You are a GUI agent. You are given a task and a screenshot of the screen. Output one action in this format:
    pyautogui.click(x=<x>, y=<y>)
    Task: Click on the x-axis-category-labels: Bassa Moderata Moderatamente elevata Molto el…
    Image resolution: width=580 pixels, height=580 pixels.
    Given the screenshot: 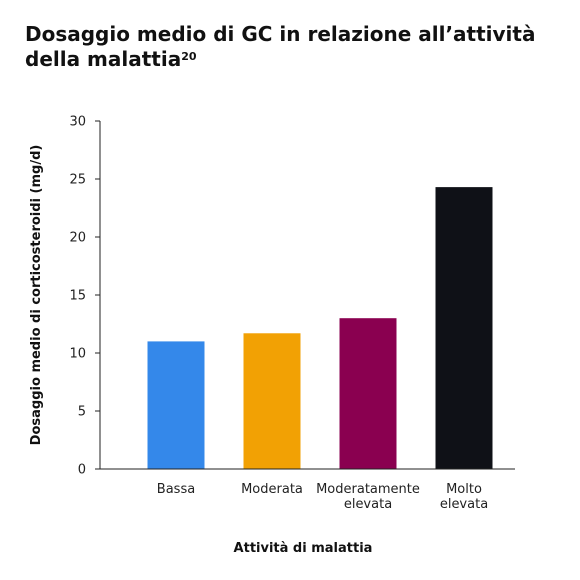 What is the action you would take?
    pyautogui.click(x=322, y=497)
    